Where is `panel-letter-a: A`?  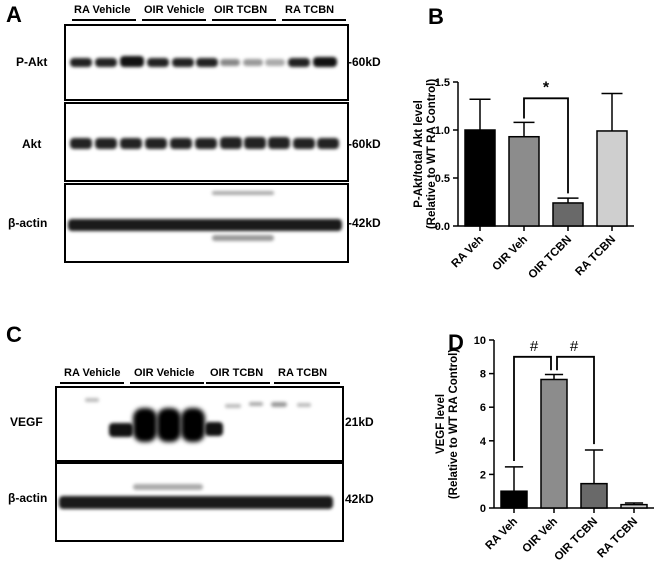 panel-letter-a: A is located at coordinates (14, 14).